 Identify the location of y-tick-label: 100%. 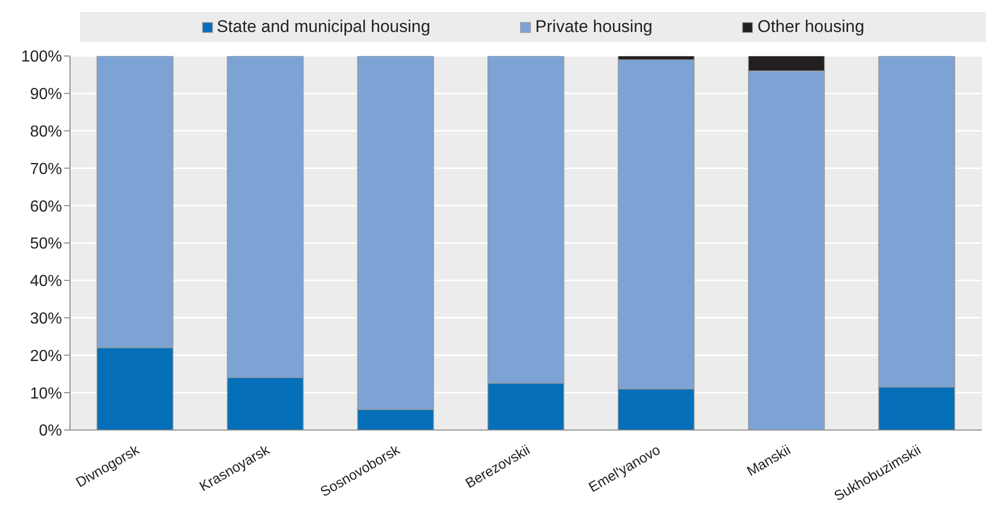
(41, 57).